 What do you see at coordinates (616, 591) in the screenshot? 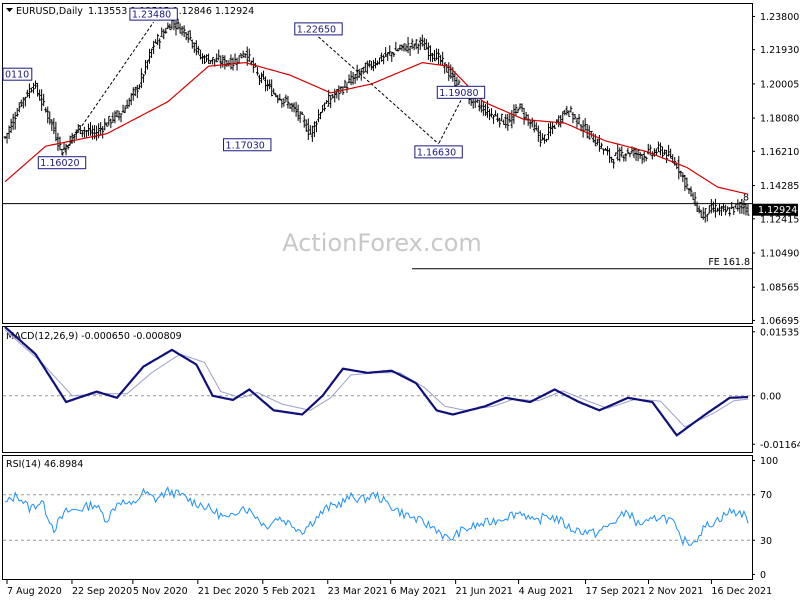
I see `date-tick-label: 17 Sep 2021` at bounding box center [616, 591].